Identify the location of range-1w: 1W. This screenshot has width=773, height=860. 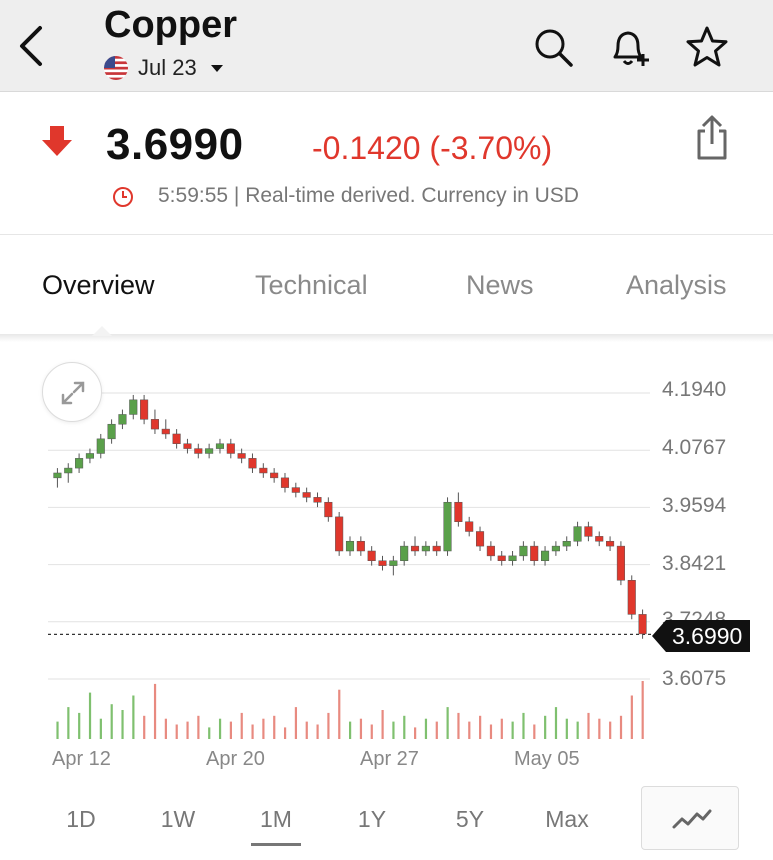
(178, 819).